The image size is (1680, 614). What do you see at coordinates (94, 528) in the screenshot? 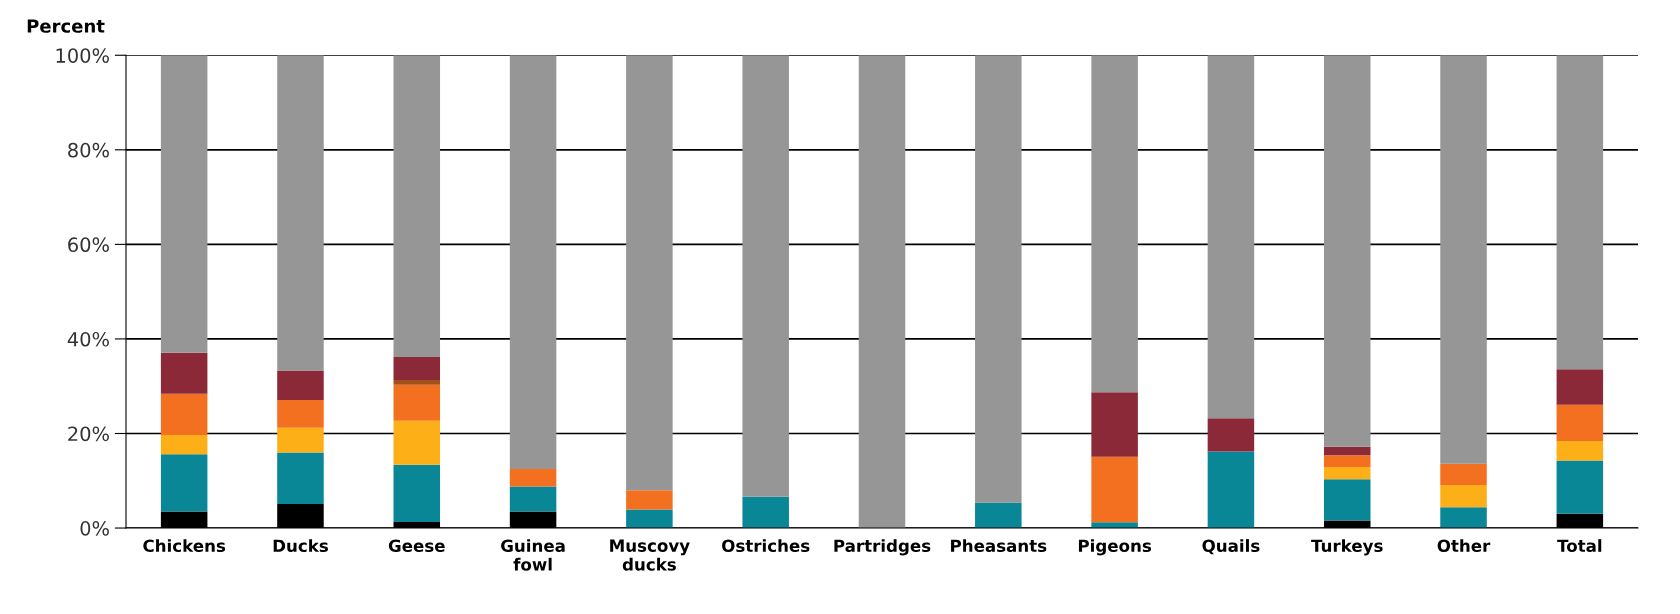
I see `y-tick-label: 0%` at bounding box center [94, 528].